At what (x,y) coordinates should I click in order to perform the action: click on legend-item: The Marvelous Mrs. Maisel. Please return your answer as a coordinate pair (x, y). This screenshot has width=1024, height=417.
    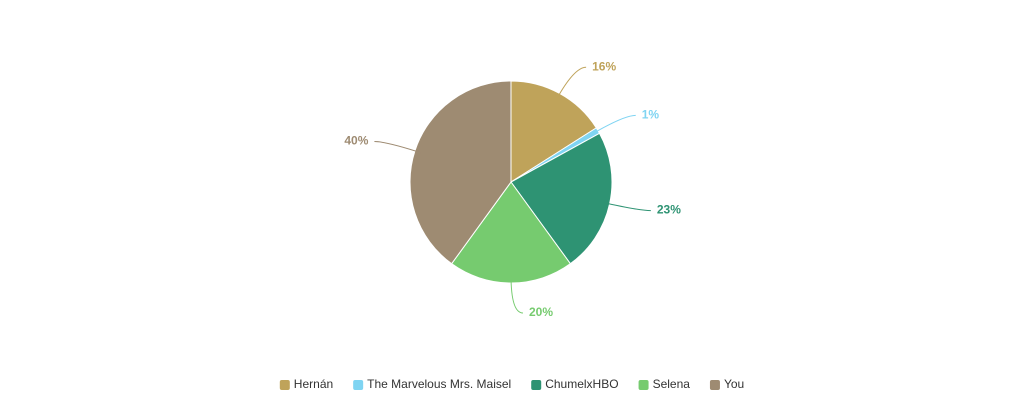
    Looking at the image, I should click on (432, 384).